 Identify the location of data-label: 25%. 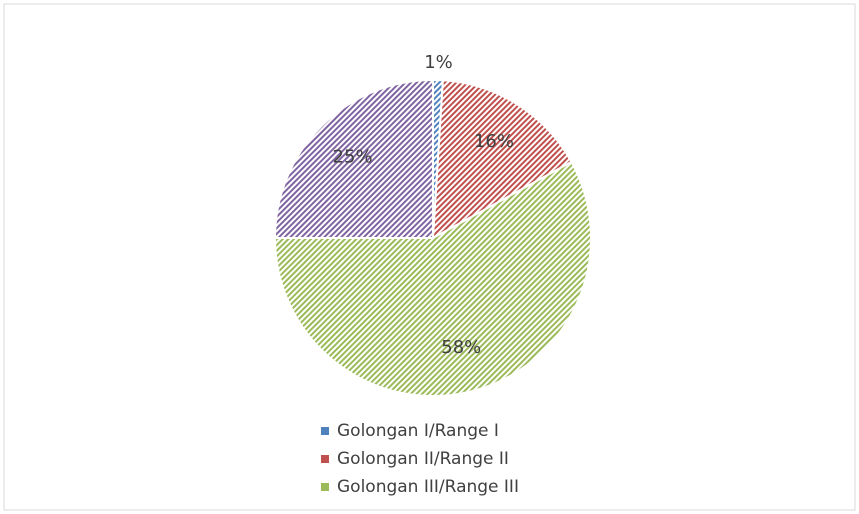
(353, 157).